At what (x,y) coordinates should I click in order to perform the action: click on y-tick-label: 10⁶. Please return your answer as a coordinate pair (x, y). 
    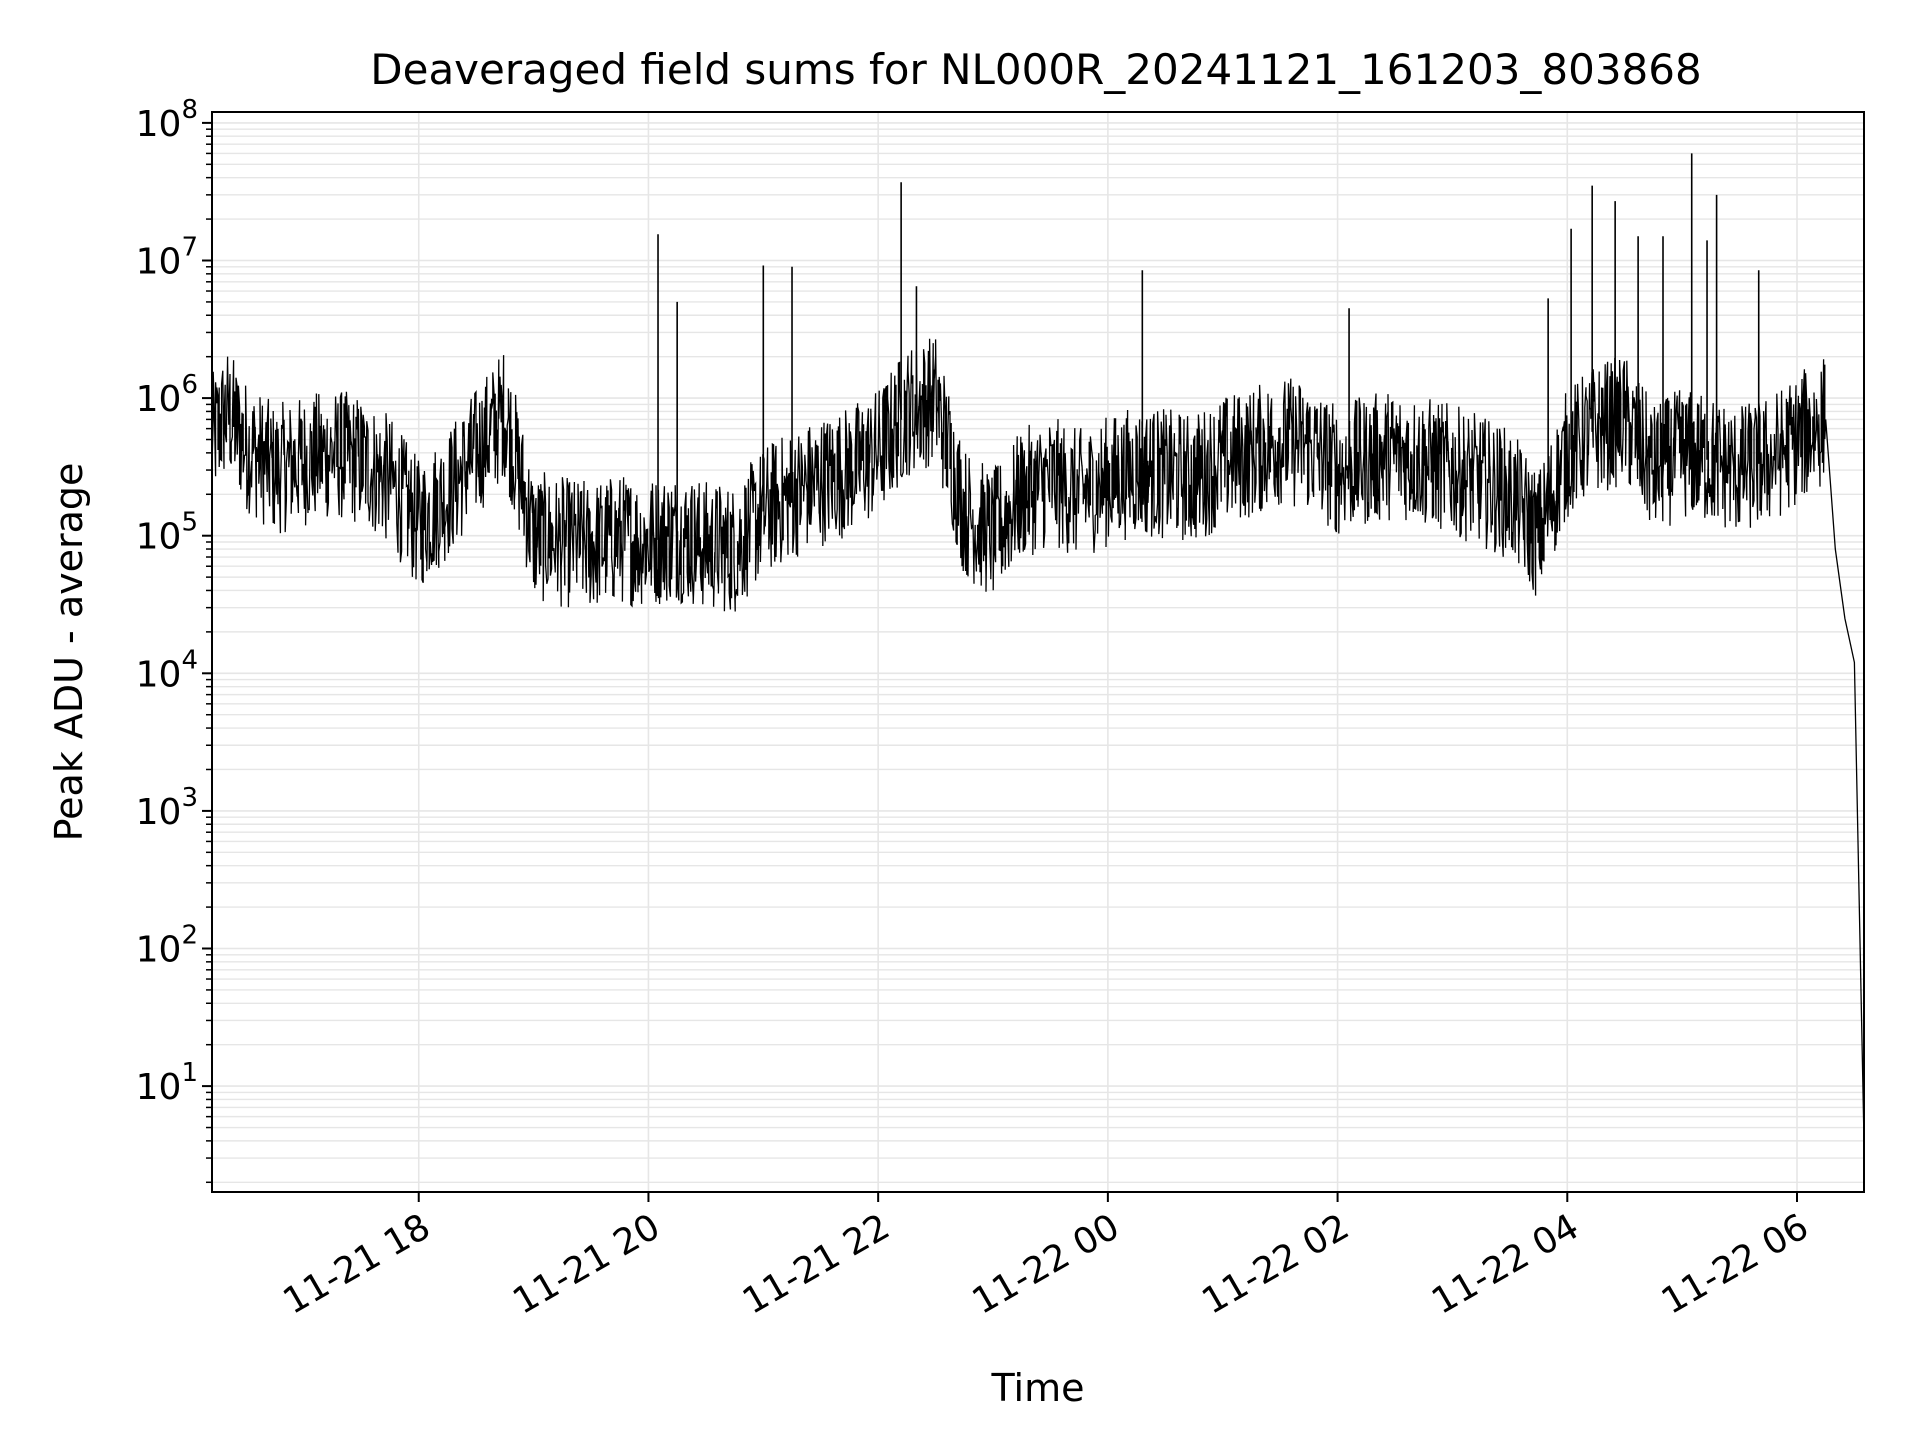
    Looking at the image, I should click on (167, 395).